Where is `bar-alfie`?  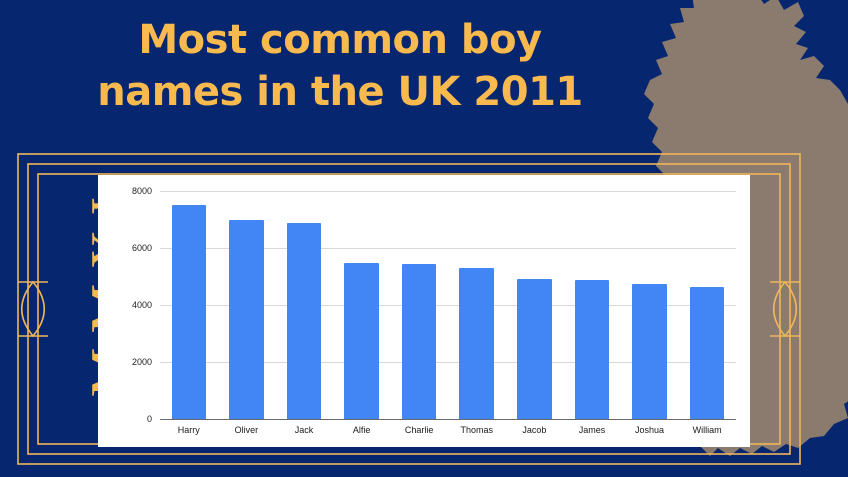
bar-alfie is located at coordinates (361, 341).